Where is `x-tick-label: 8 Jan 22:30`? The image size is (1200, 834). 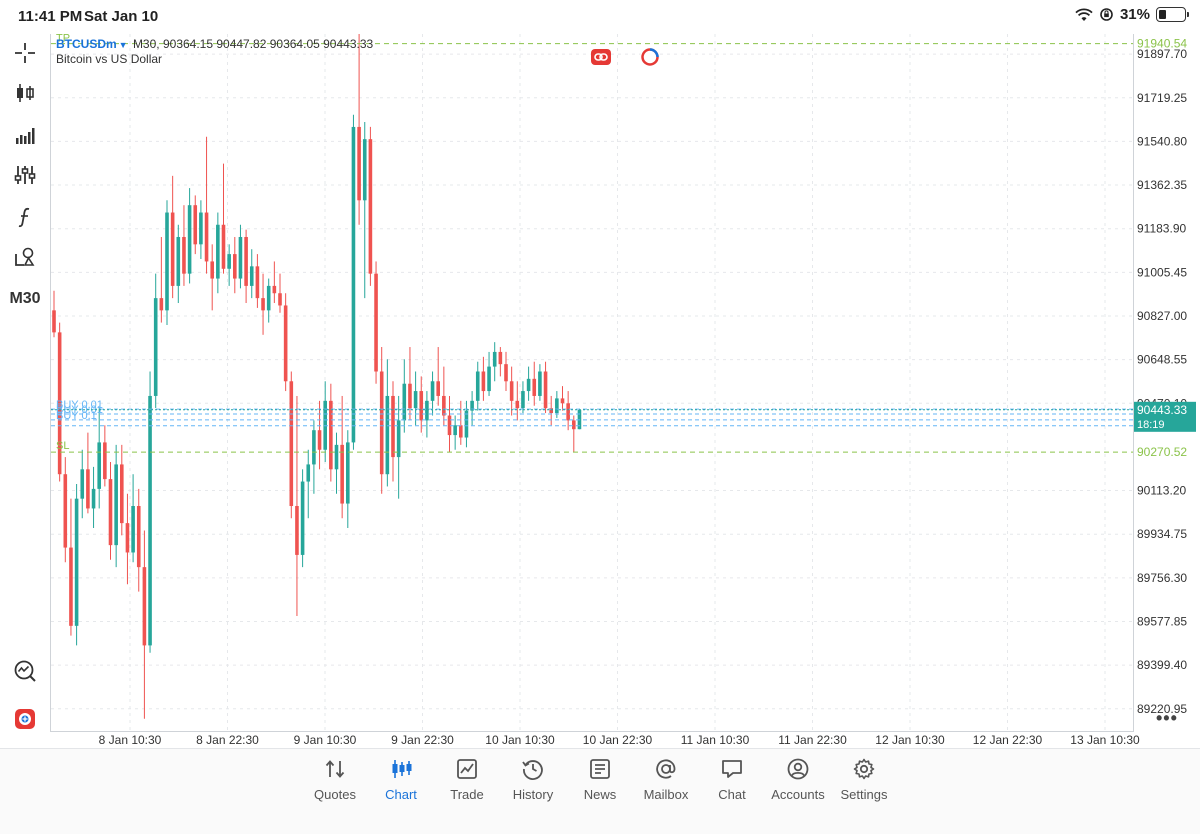 x-tick-label: 8 Jan 22:30 is located at coordinates (227, 740).